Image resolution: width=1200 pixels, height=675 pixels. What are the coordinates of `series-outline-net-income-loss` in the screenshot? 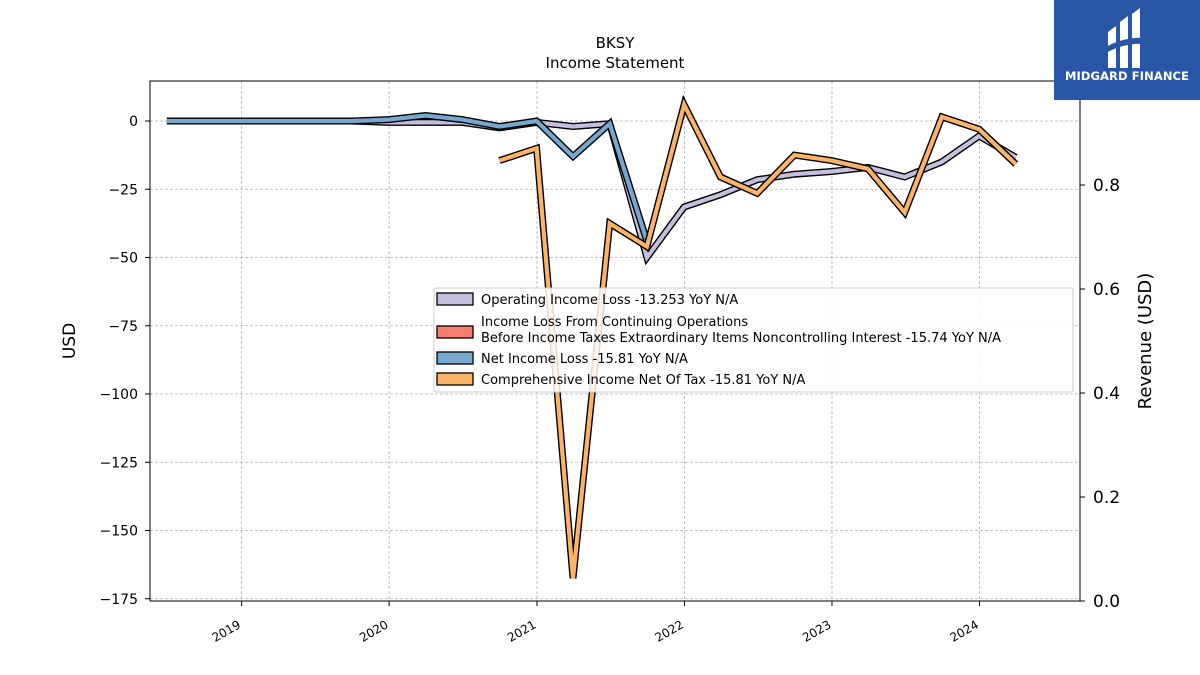 It's located at (408, 177).